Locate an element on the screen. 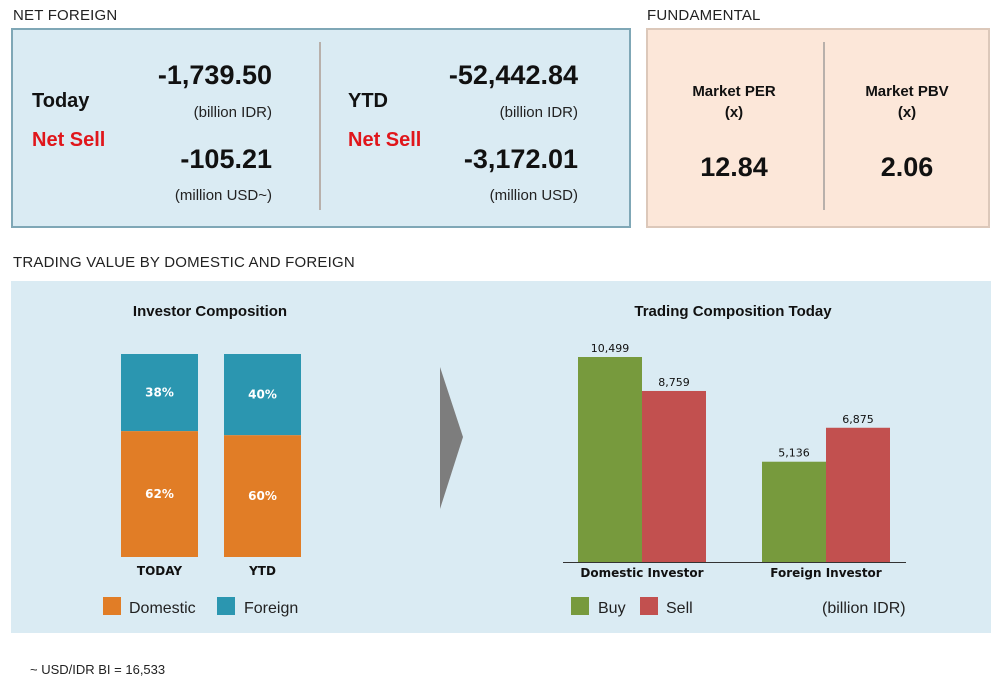 The height and width of the screenshot is (684, 1004). ytd-idr-value: -52,442.84 is located at coordinates (513, 75).